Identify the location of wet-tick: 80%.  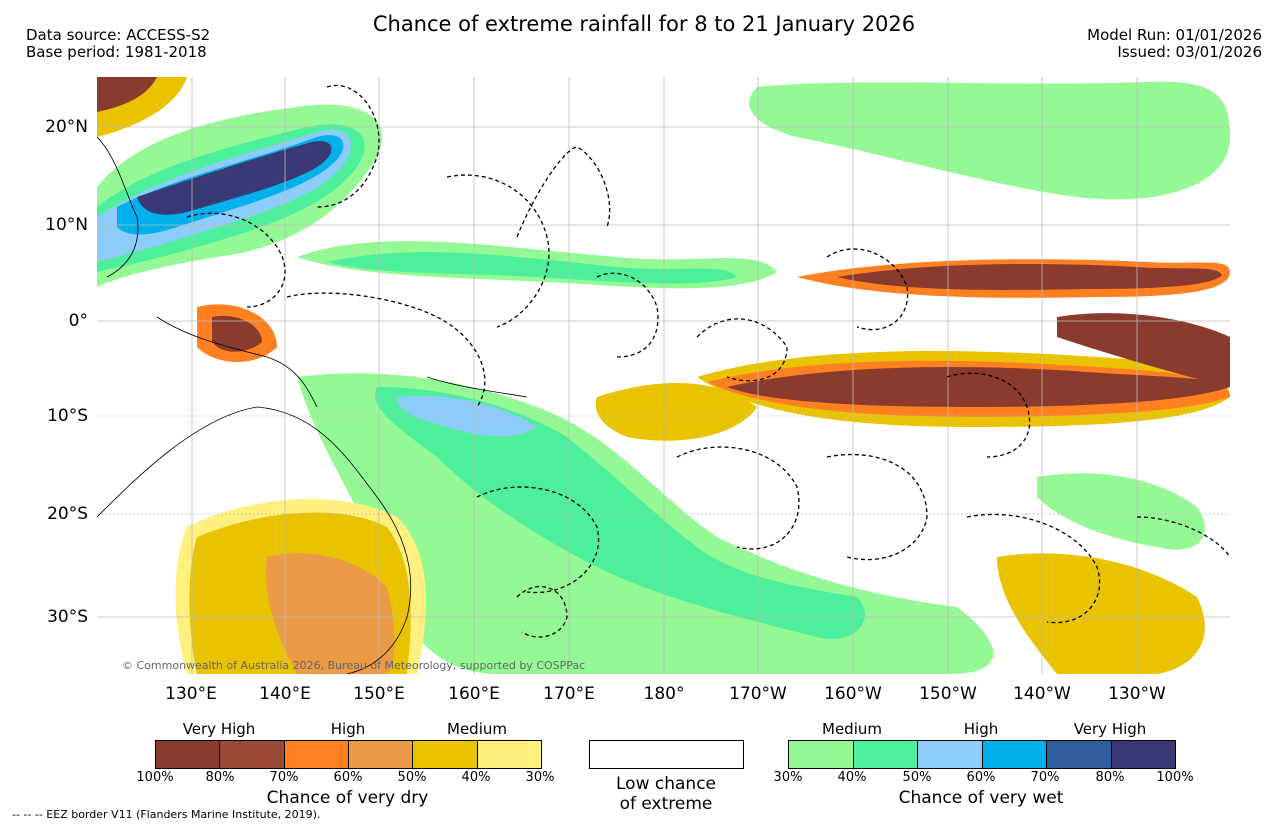
(1110, 777).